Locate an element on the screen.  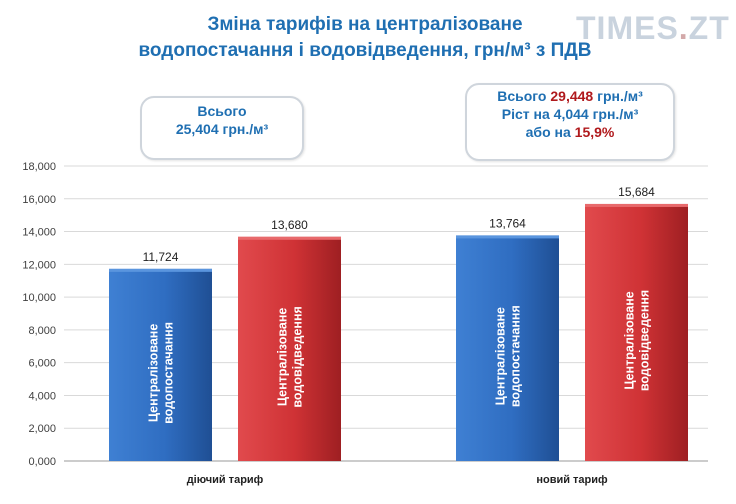
y-tick-label: 10,000 is located at coordinates (39, 298).